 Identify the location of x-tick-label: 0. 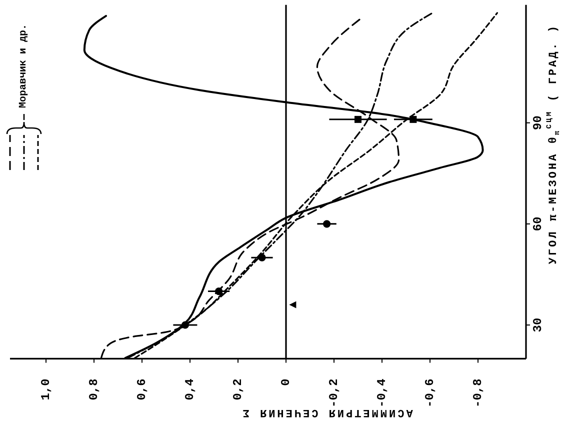
(286, 382).